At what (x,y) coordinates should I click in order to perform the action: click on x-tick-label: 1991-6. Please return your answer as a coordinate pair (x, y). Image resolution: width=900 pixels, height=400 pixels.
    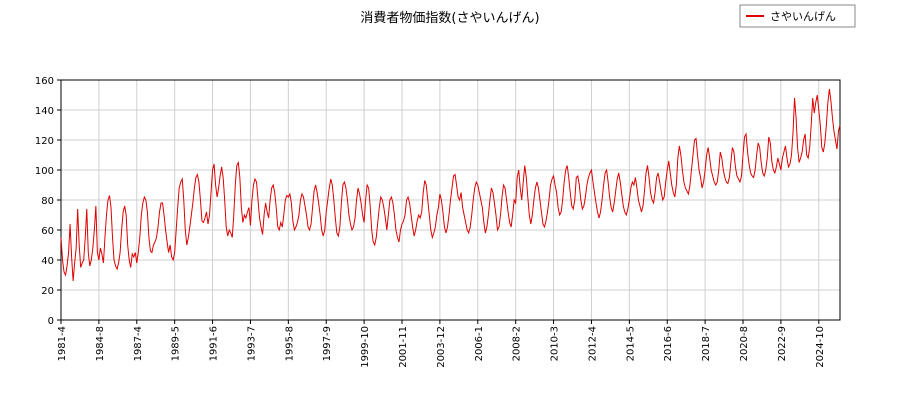
    Looking at the image, I should click on (214, 343).